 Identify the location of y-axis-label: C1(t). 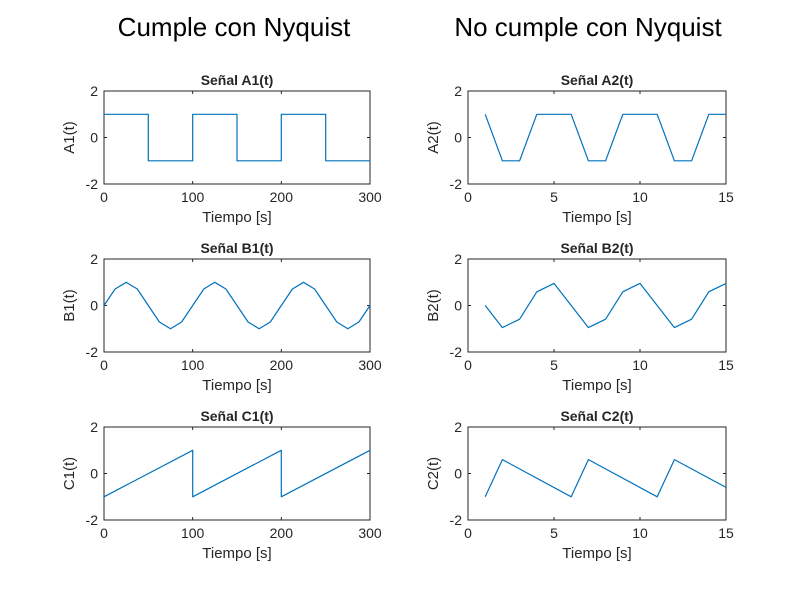
(69, 473).